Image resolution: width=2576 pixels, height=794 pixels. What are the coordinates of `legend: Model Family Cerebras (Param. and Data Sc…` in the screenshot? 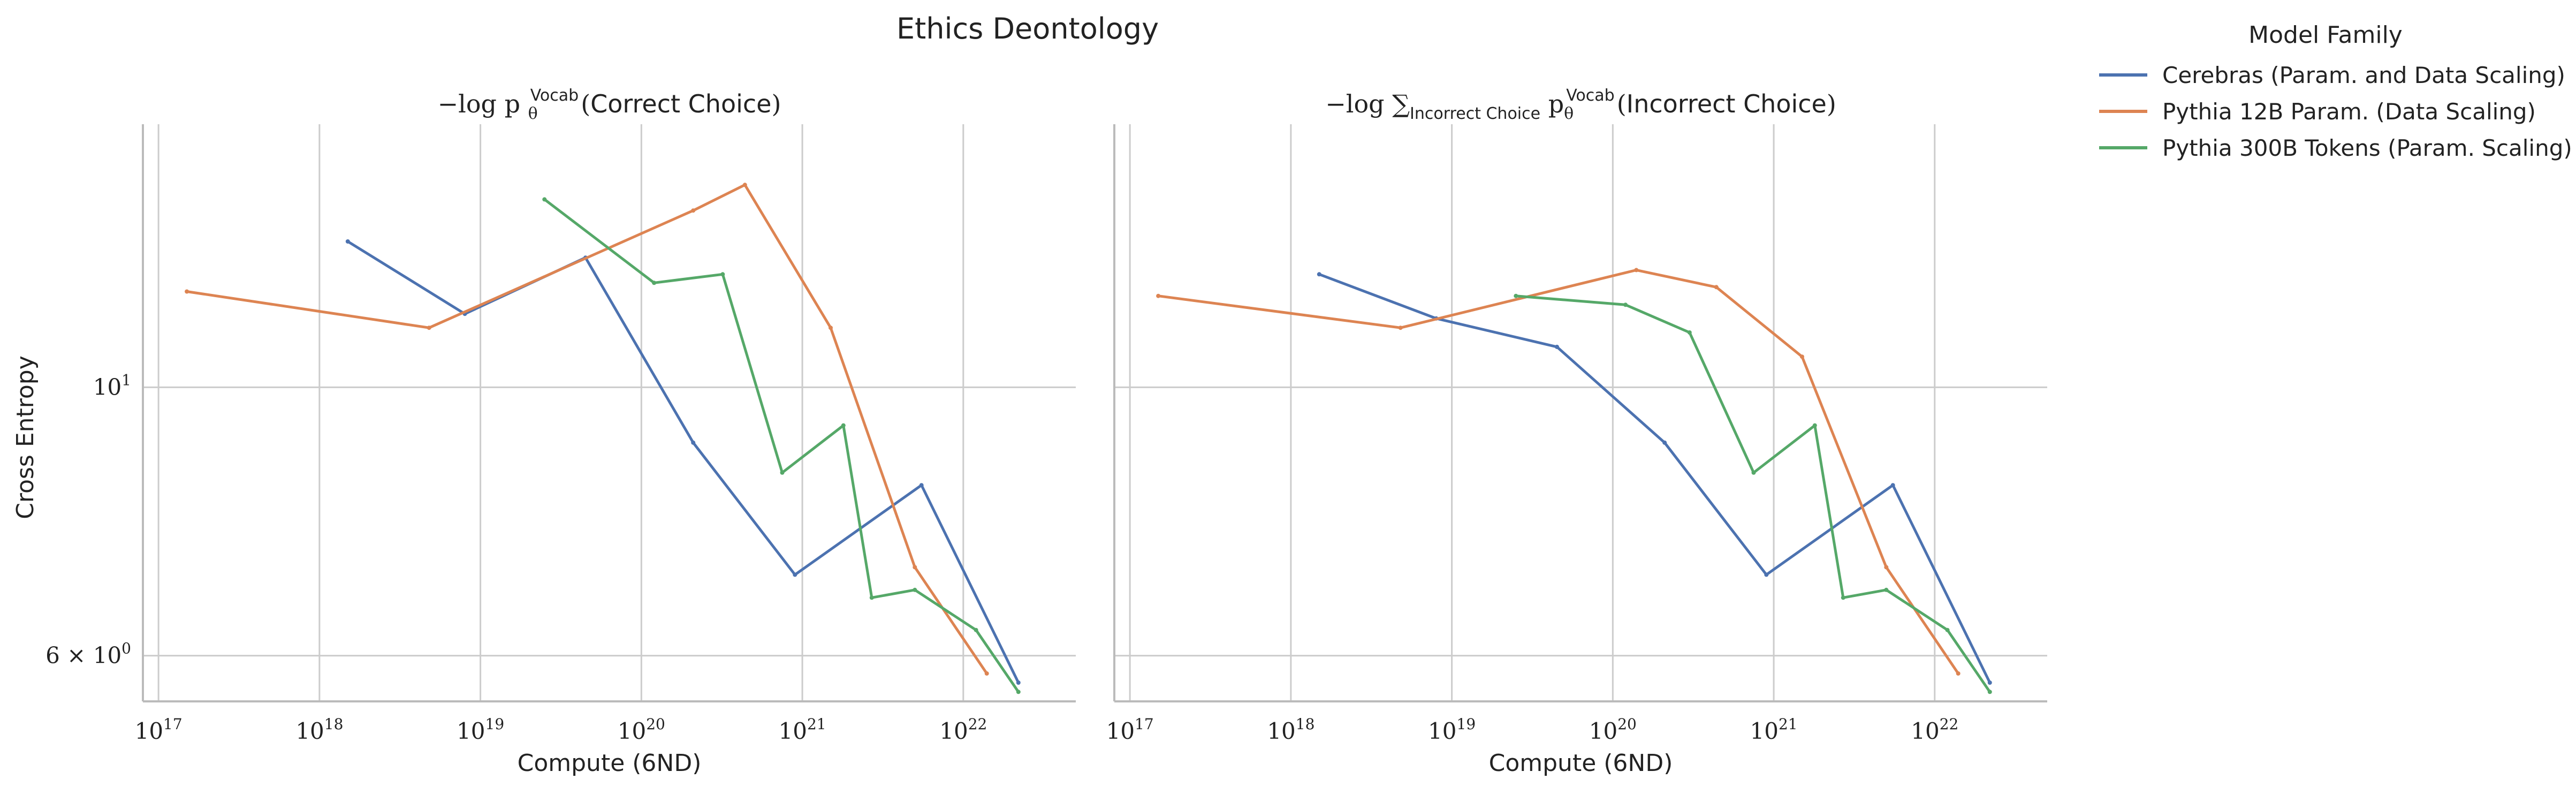 It's located at (2335, 91).